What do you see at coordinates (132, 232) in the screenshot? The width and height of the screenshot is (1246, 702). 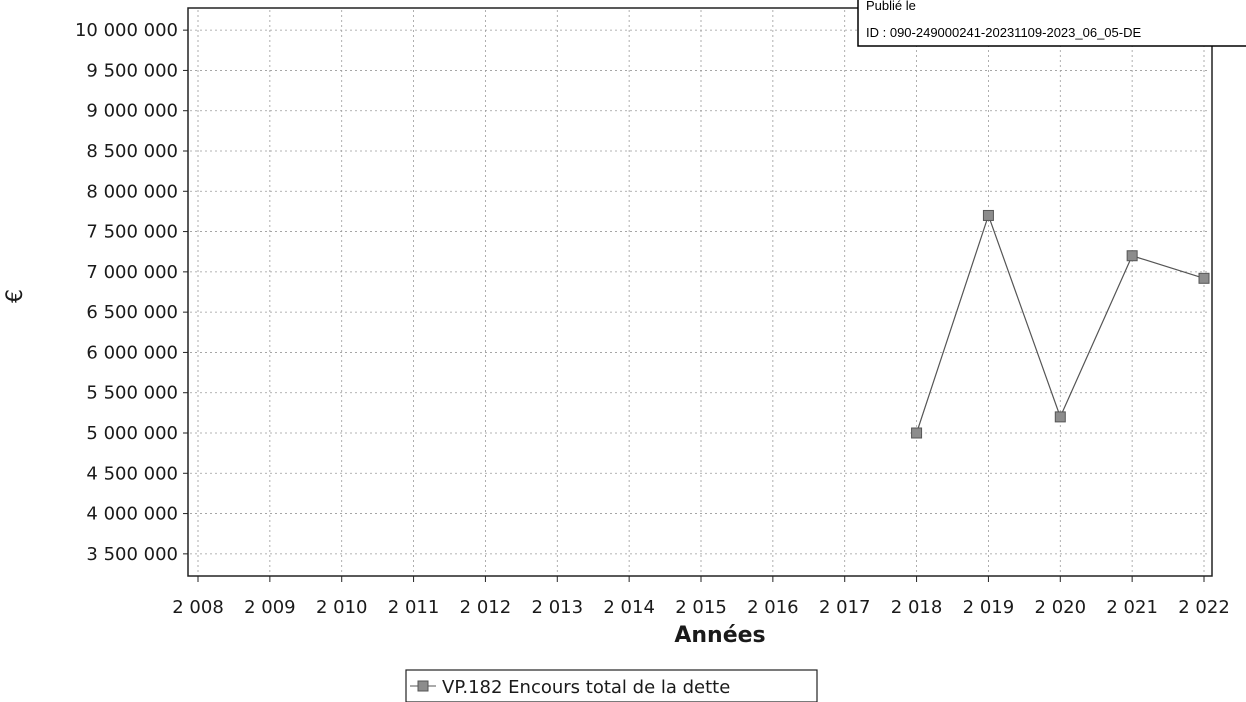 I see `y-tick-label: 7 500 000` at bounding box center [132, 232].